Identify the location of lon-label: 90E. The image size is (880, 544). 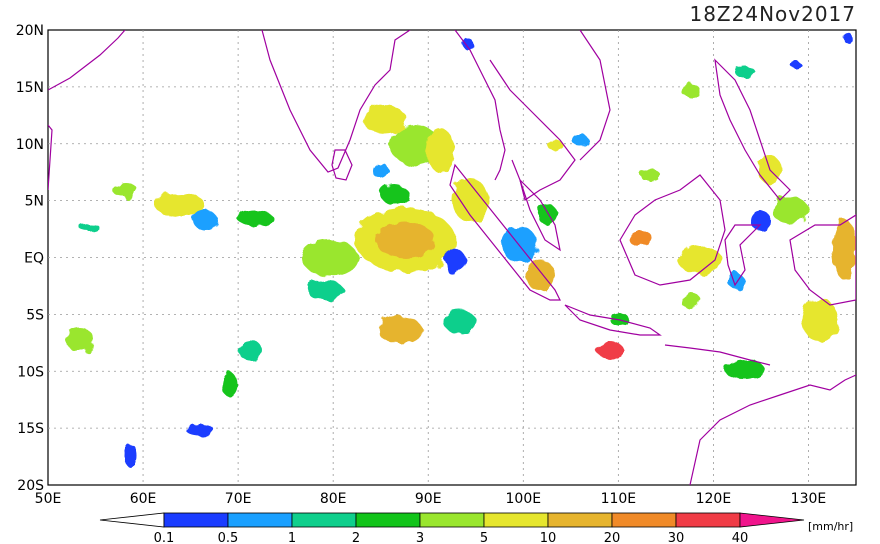
(428, 499).